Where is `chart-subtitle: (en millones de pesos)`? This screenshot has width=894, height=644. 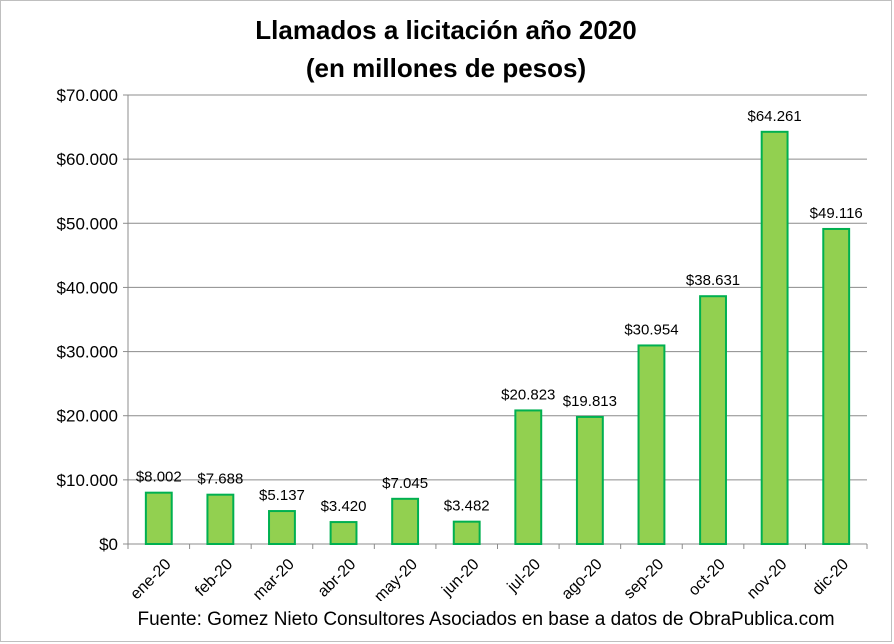 chart-subtitle: (en millones de pesos) is located at coordinates (446, 68).